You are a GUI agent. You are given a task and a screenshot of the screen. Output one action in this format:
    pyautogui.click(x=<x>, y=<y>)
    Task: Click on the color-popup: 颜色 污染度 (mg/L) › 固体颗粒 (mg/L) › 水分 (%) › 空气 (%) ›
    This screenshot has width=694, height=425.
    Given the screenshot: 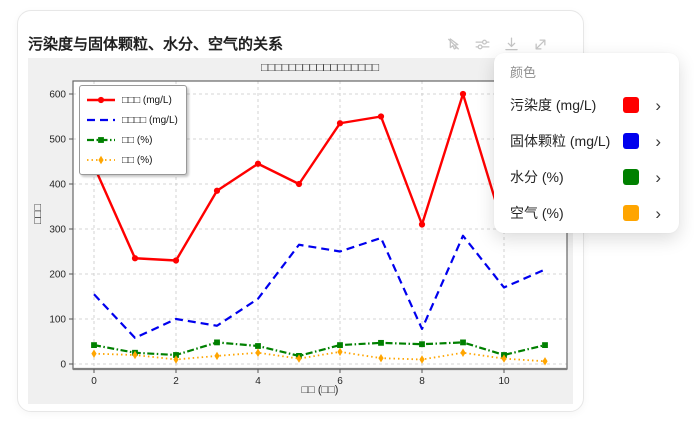 What is the action you would take?
    pyautogui.click(x=586, y=143)
    